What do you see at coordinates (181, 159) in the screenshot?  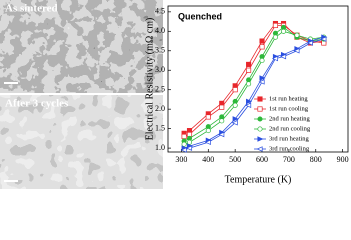 I see `x-tick-label: 300` at bounding box center [181, 159].